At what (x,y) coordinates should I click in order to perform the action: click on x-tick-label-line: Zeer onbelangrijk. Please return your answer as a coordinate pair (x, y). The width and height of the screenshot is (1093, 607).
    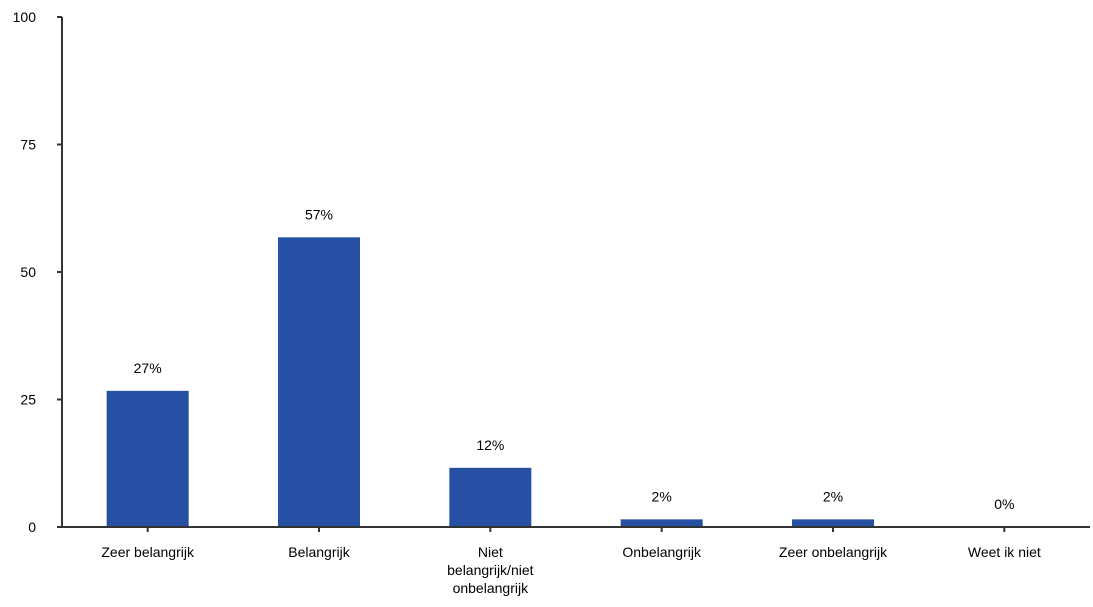
    Looking at the image, I should click on (833, 552).